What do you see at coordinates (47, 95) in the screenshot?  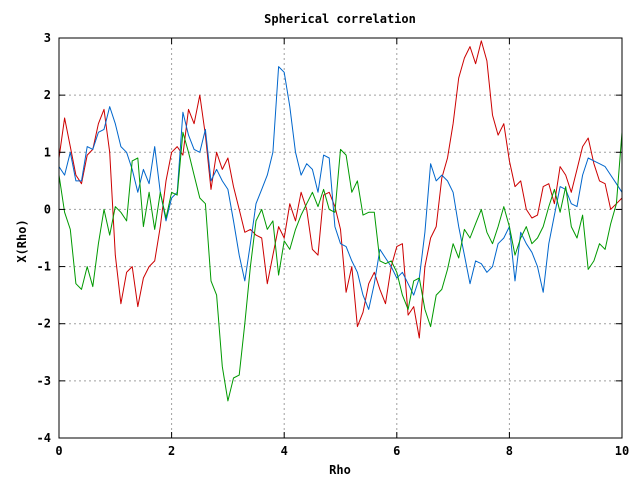 I see `y-tick-label: 2` at bounding box center [47, 95].